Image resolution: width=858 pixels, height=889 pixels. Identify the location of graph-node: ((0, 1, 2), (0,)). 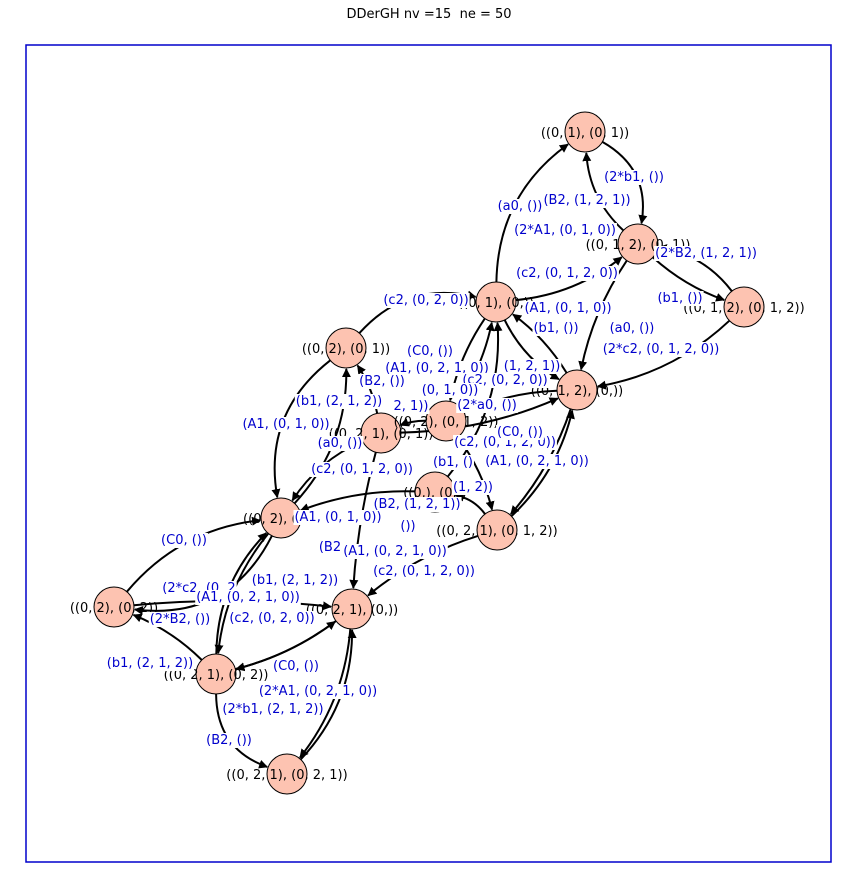
(577, 390).